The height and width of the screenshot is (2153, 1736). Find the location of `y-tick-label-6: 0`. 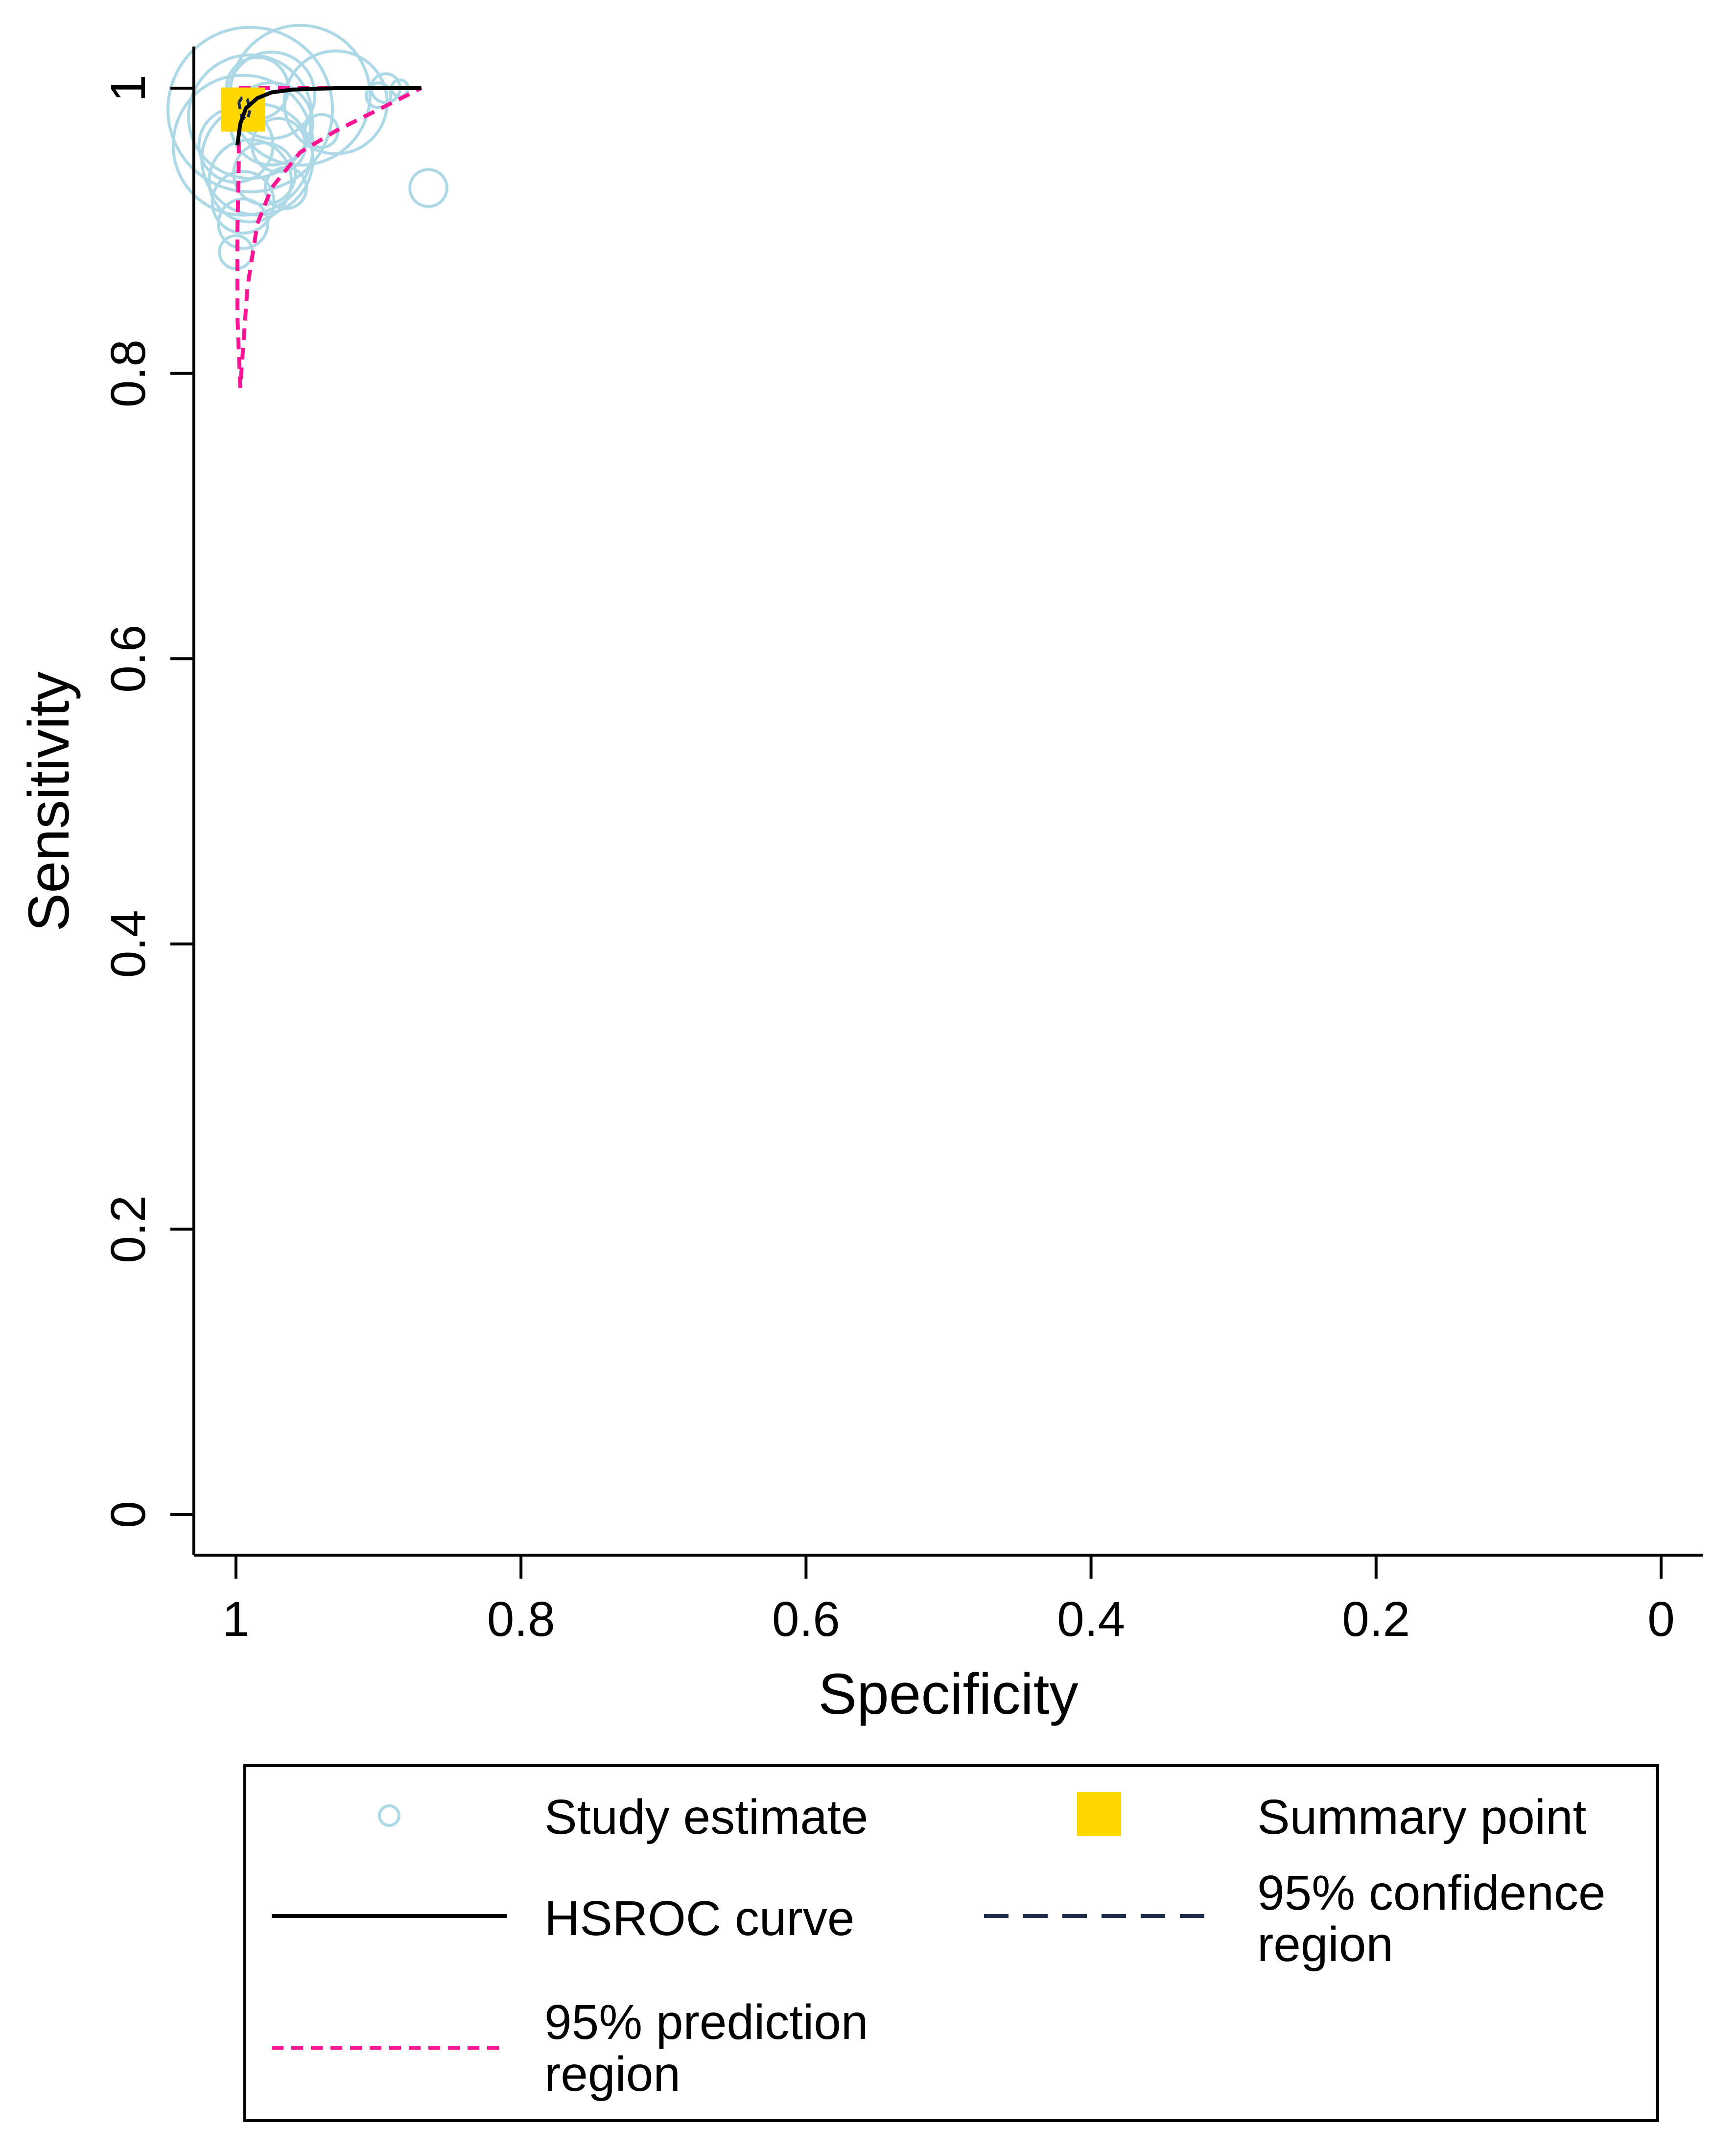

y-tick-label-6: 0 is located at coordinates (128, 1514).